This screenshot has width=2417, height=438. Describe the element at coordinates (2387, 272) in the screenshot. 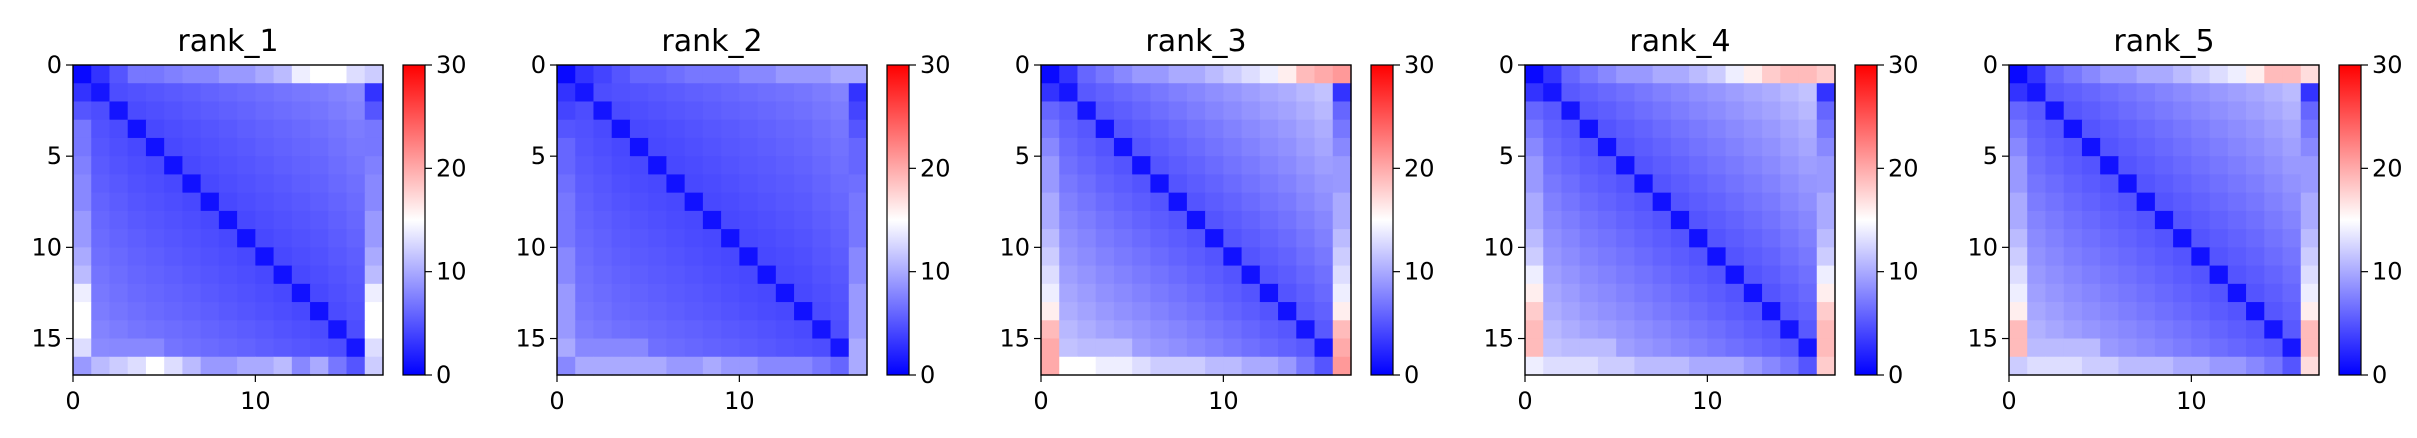

I see `colorbar-tick-label: 10` at that location.